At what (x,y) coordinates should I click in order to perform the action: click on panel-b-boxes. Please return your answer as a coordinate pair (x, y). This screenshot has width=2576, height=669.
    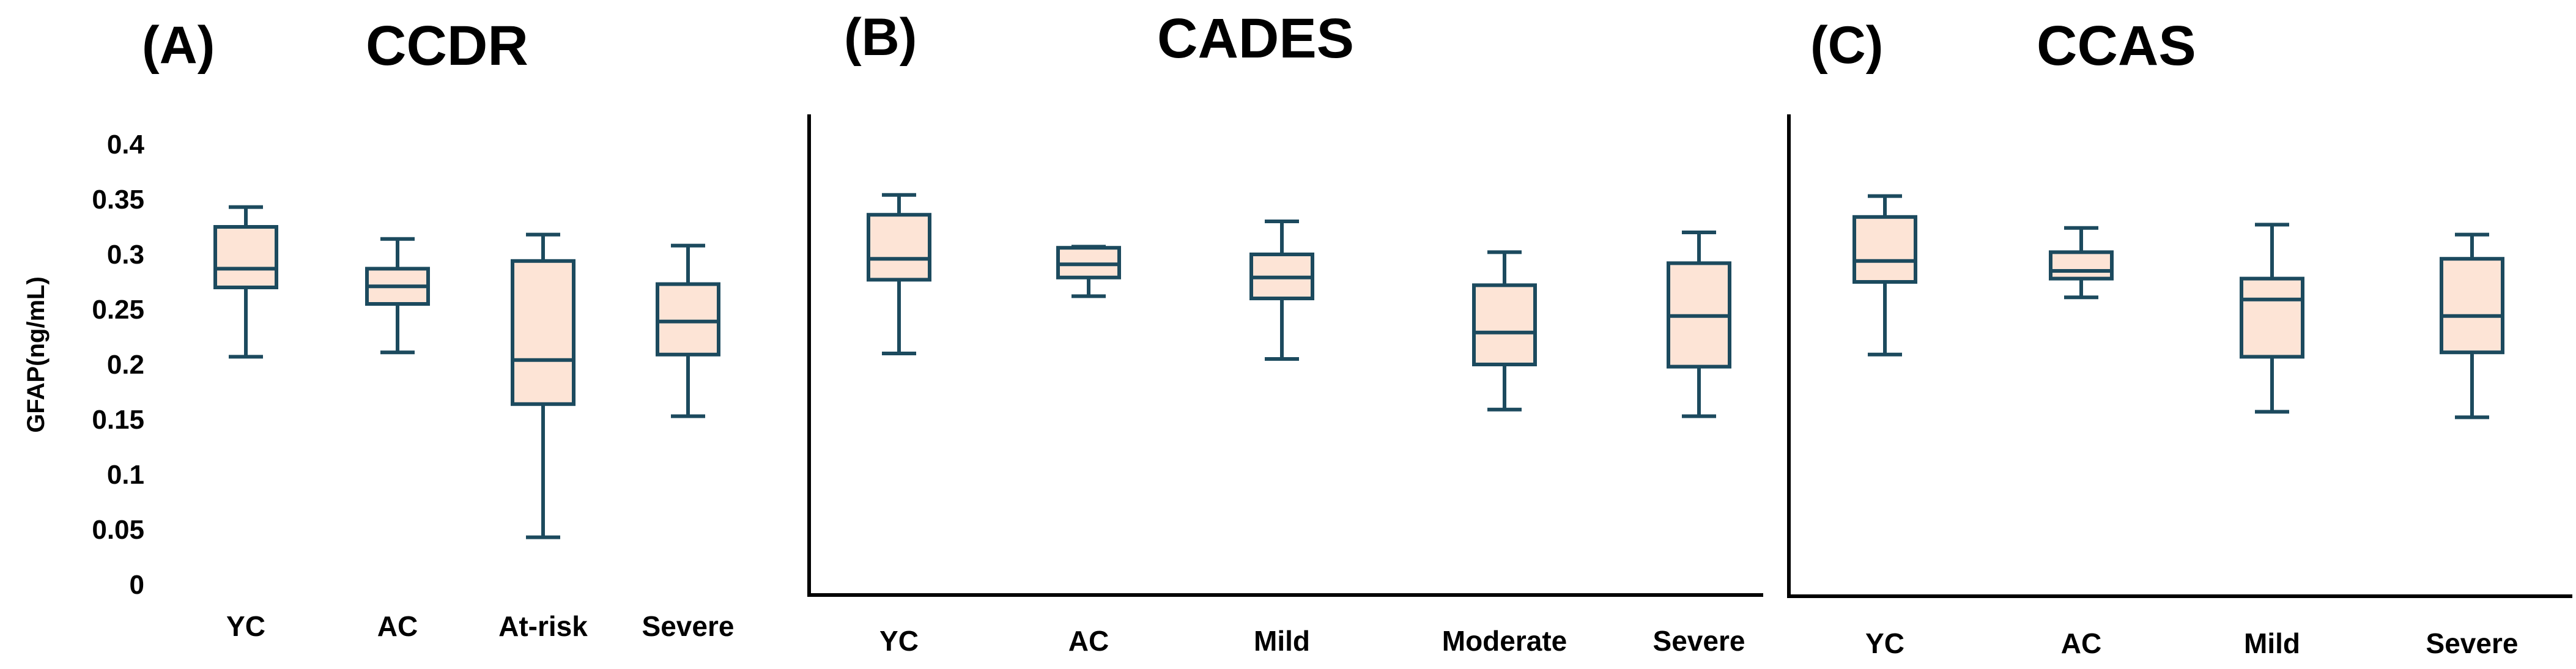
    Looking at the image, I should click on (1299, 305).